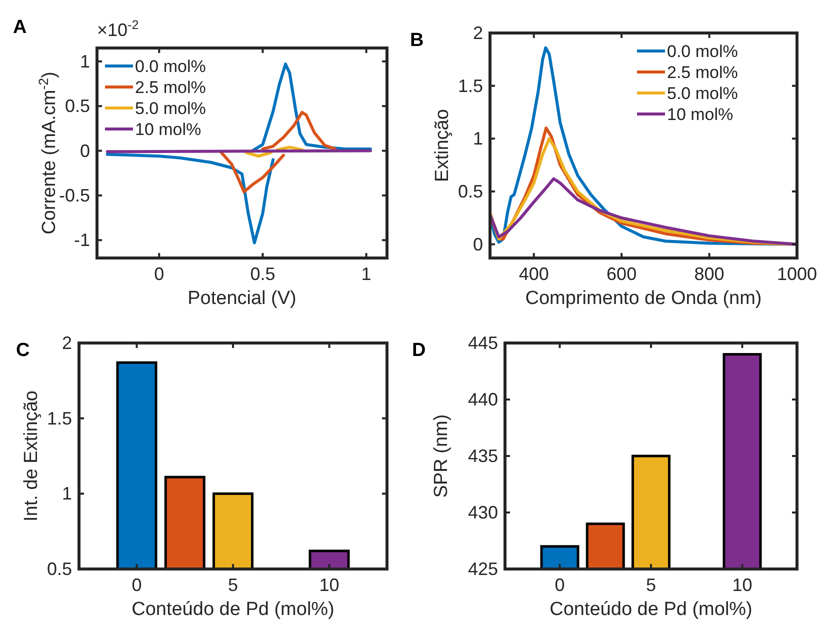 The width and height of the screenshot is (825, 628). I want to click on y-axis-title: Extinção, so click(442, 145).